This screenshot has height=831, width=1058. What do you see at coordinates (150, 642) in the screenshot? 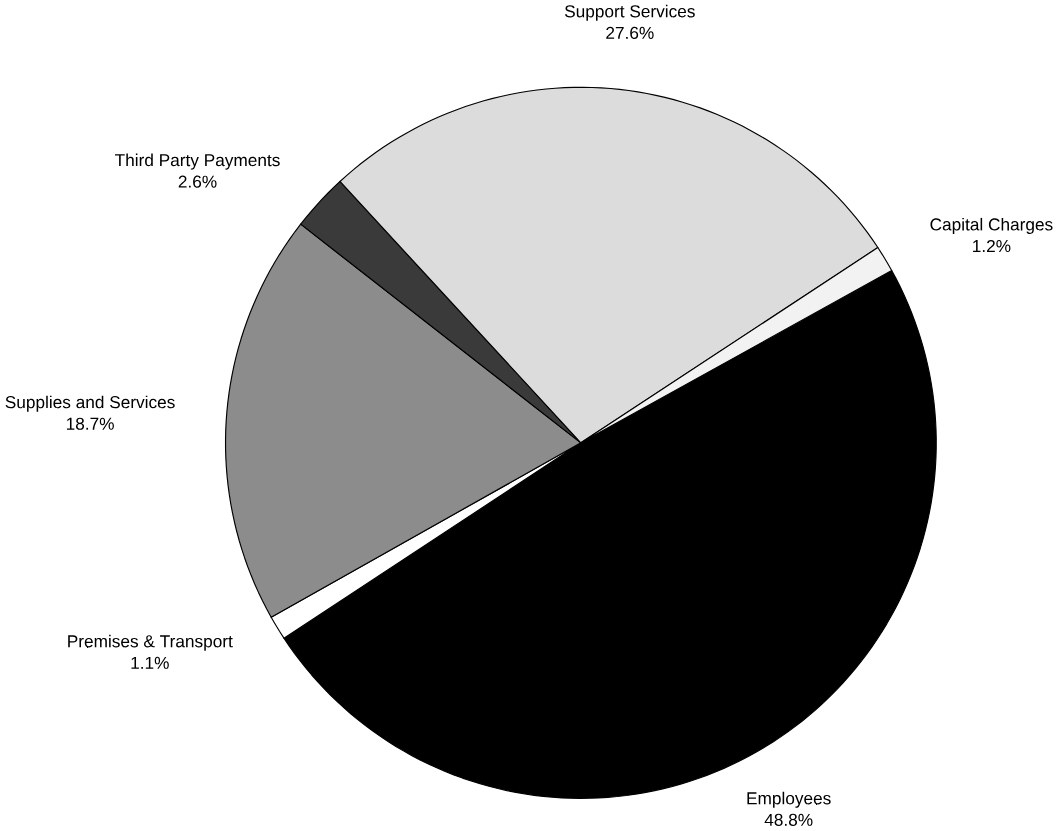
I see `slice-label: Premises & Transport` at bounding box center [150, 642].